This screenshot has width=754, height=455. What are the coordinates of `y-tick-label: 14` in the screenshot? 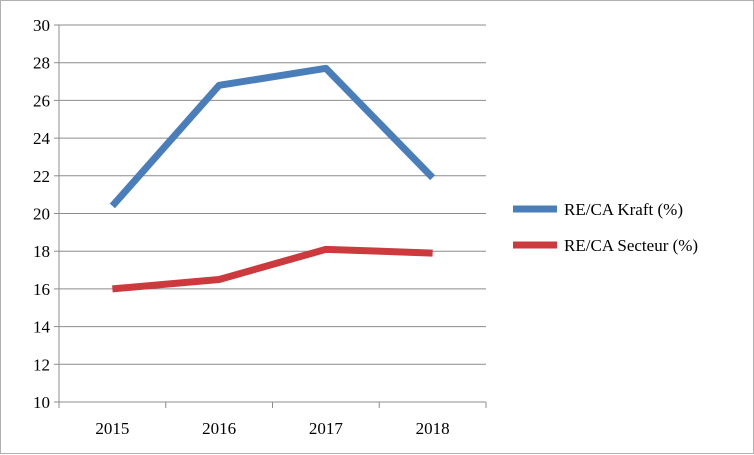 It's located at (42, 327).